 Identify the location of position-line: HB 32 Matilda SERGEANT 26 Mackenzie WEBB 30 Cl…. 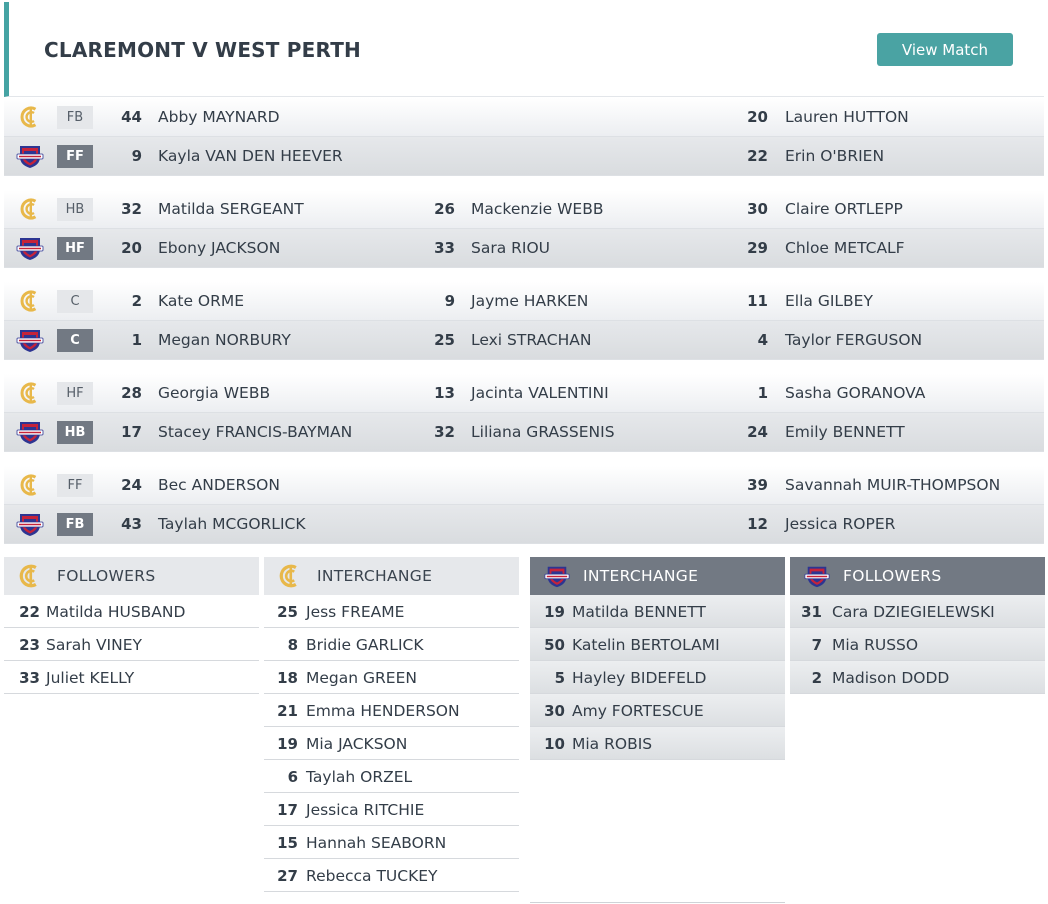
(524, 229).